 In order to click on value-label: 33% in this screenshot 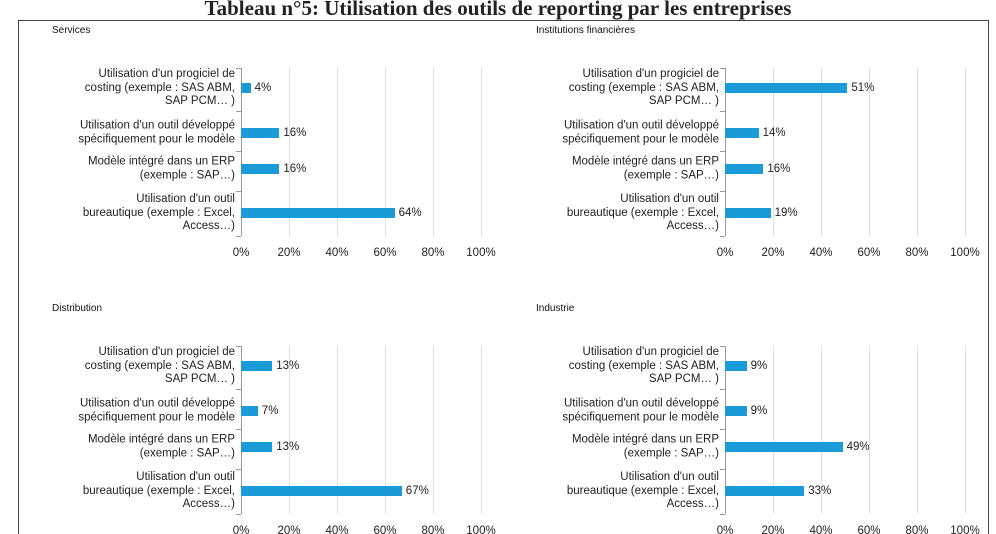, I will do `click(820, 491)`.